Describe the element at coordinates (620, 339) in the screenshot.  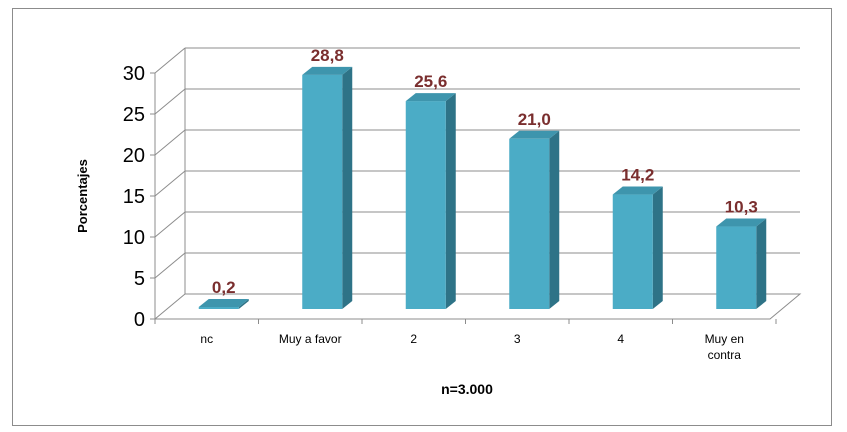
I see `category-label: 4` at that location.